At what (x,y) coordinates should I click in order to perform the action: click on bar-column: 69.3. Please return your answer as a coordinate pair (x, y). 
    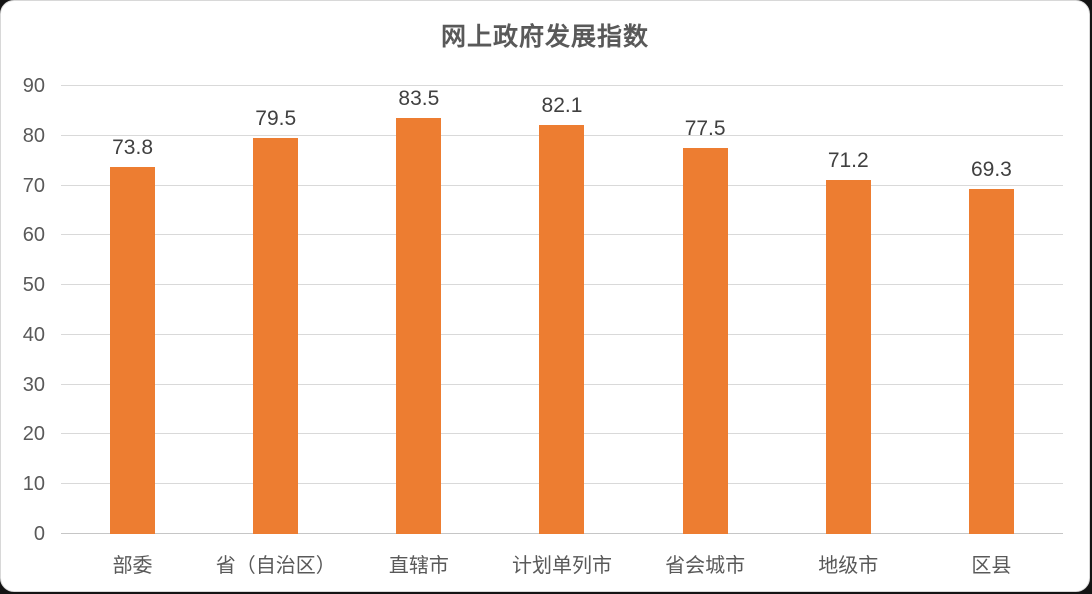
    Looking at the image, I should click on (991, 310).